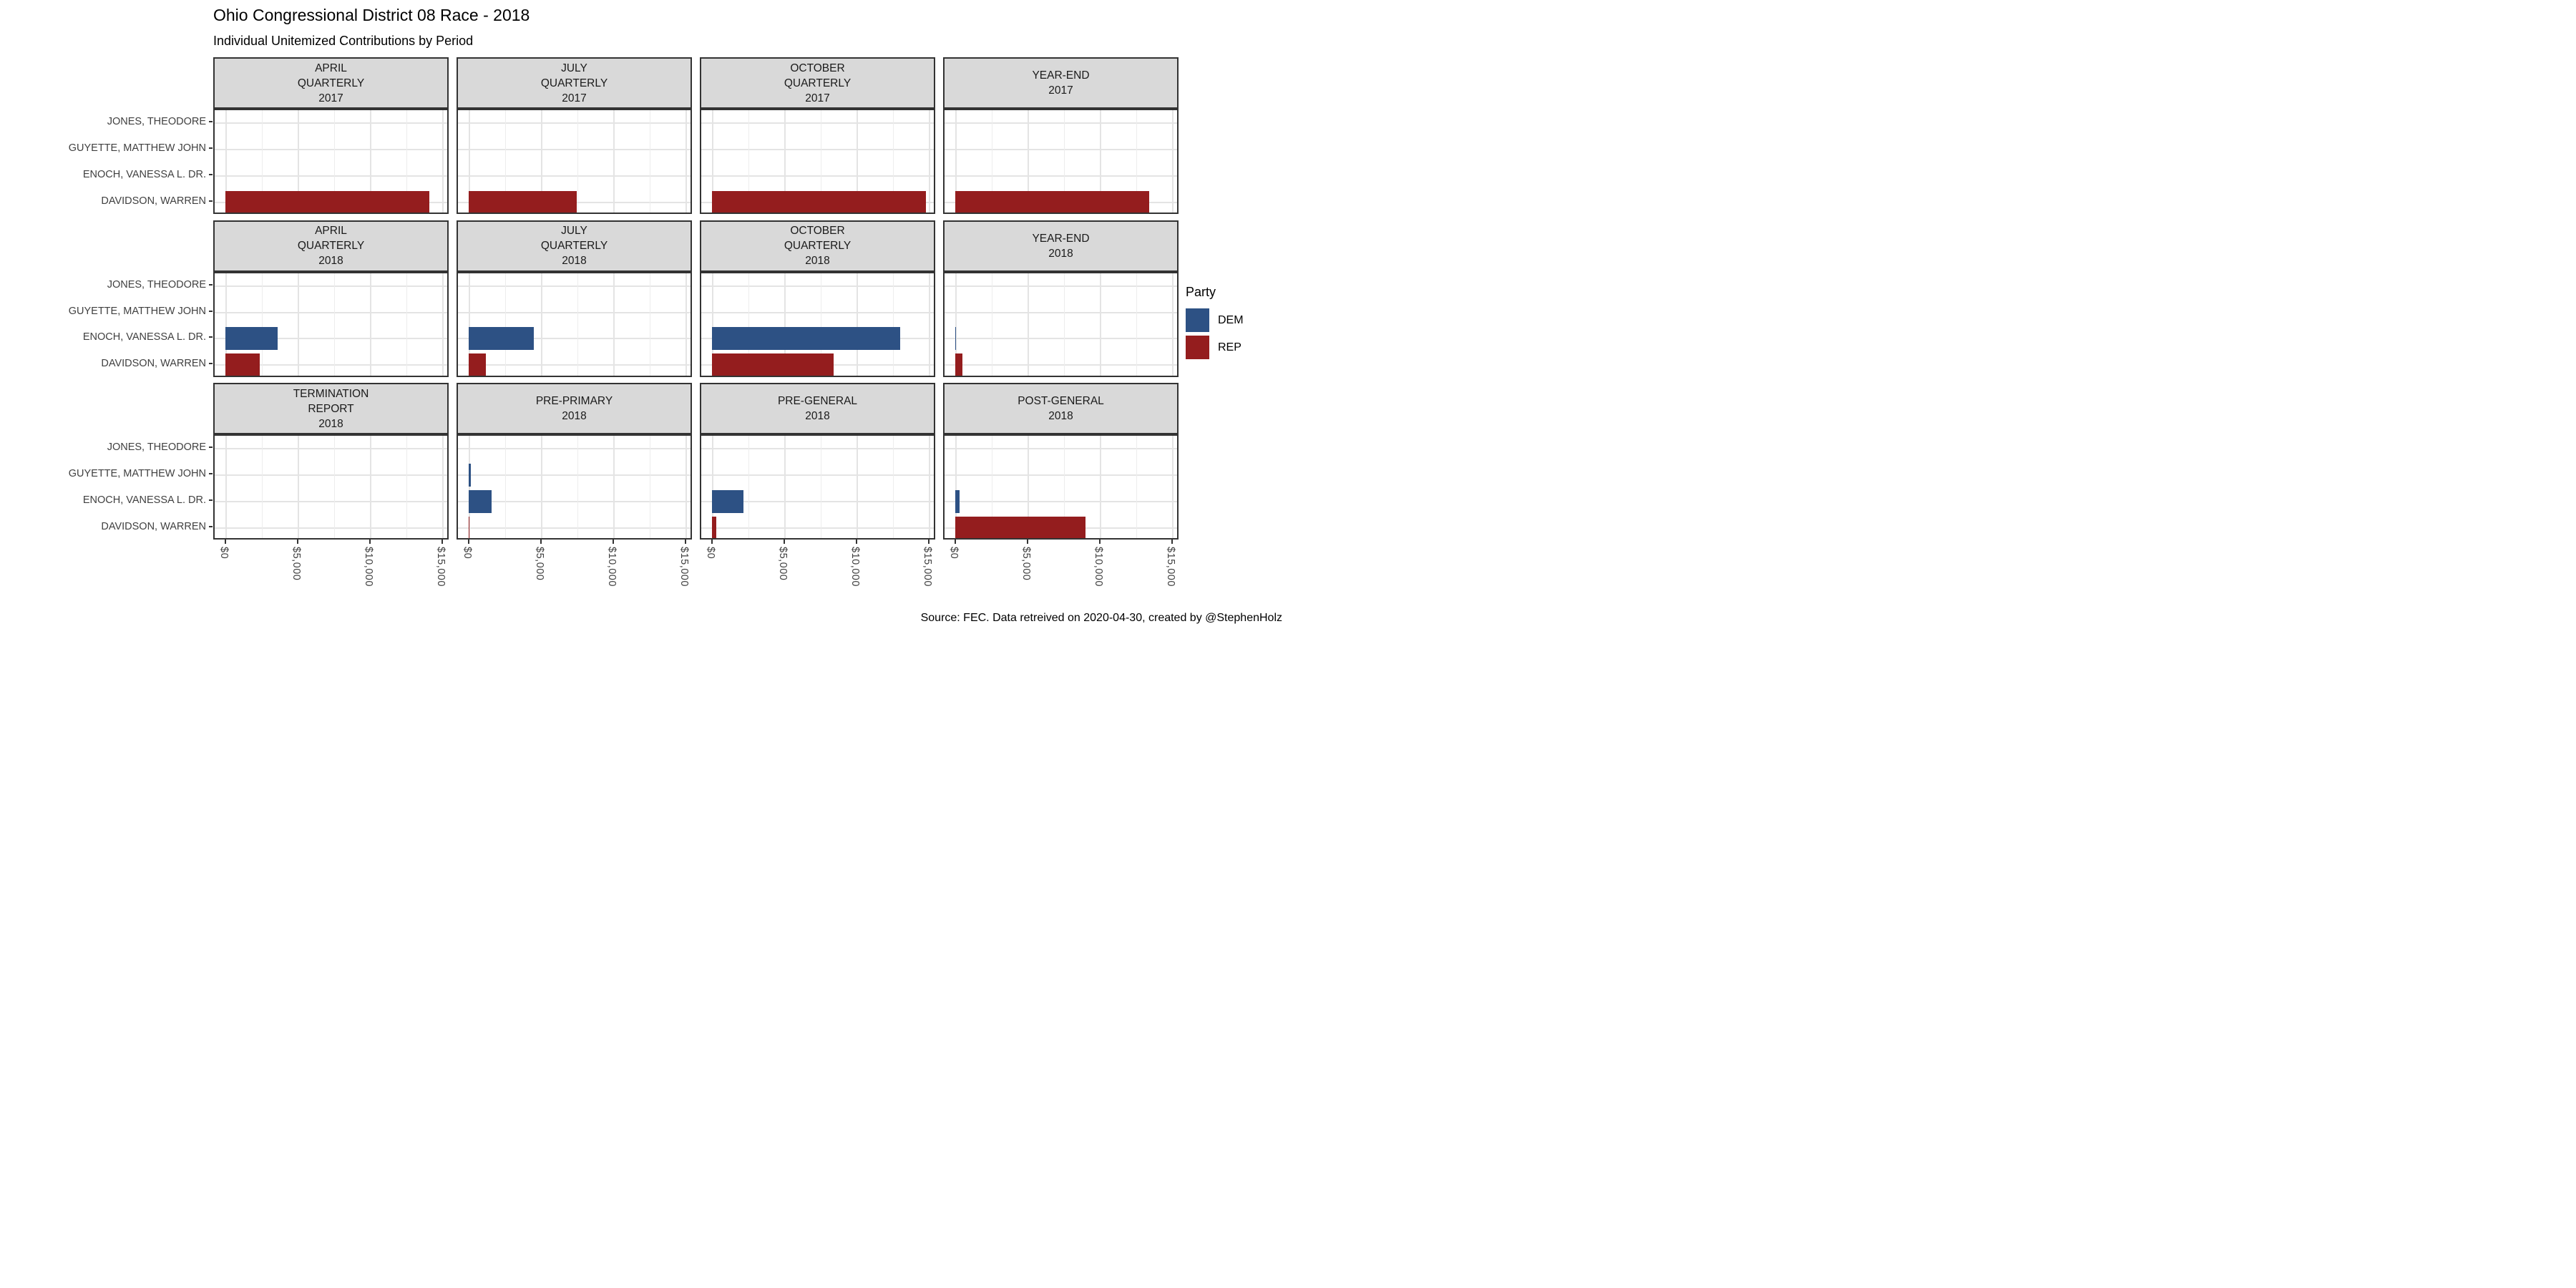 This screenshot has width=2576, height=1288. I want to click on x-axis-tick-label: $0, so click(467, 553).